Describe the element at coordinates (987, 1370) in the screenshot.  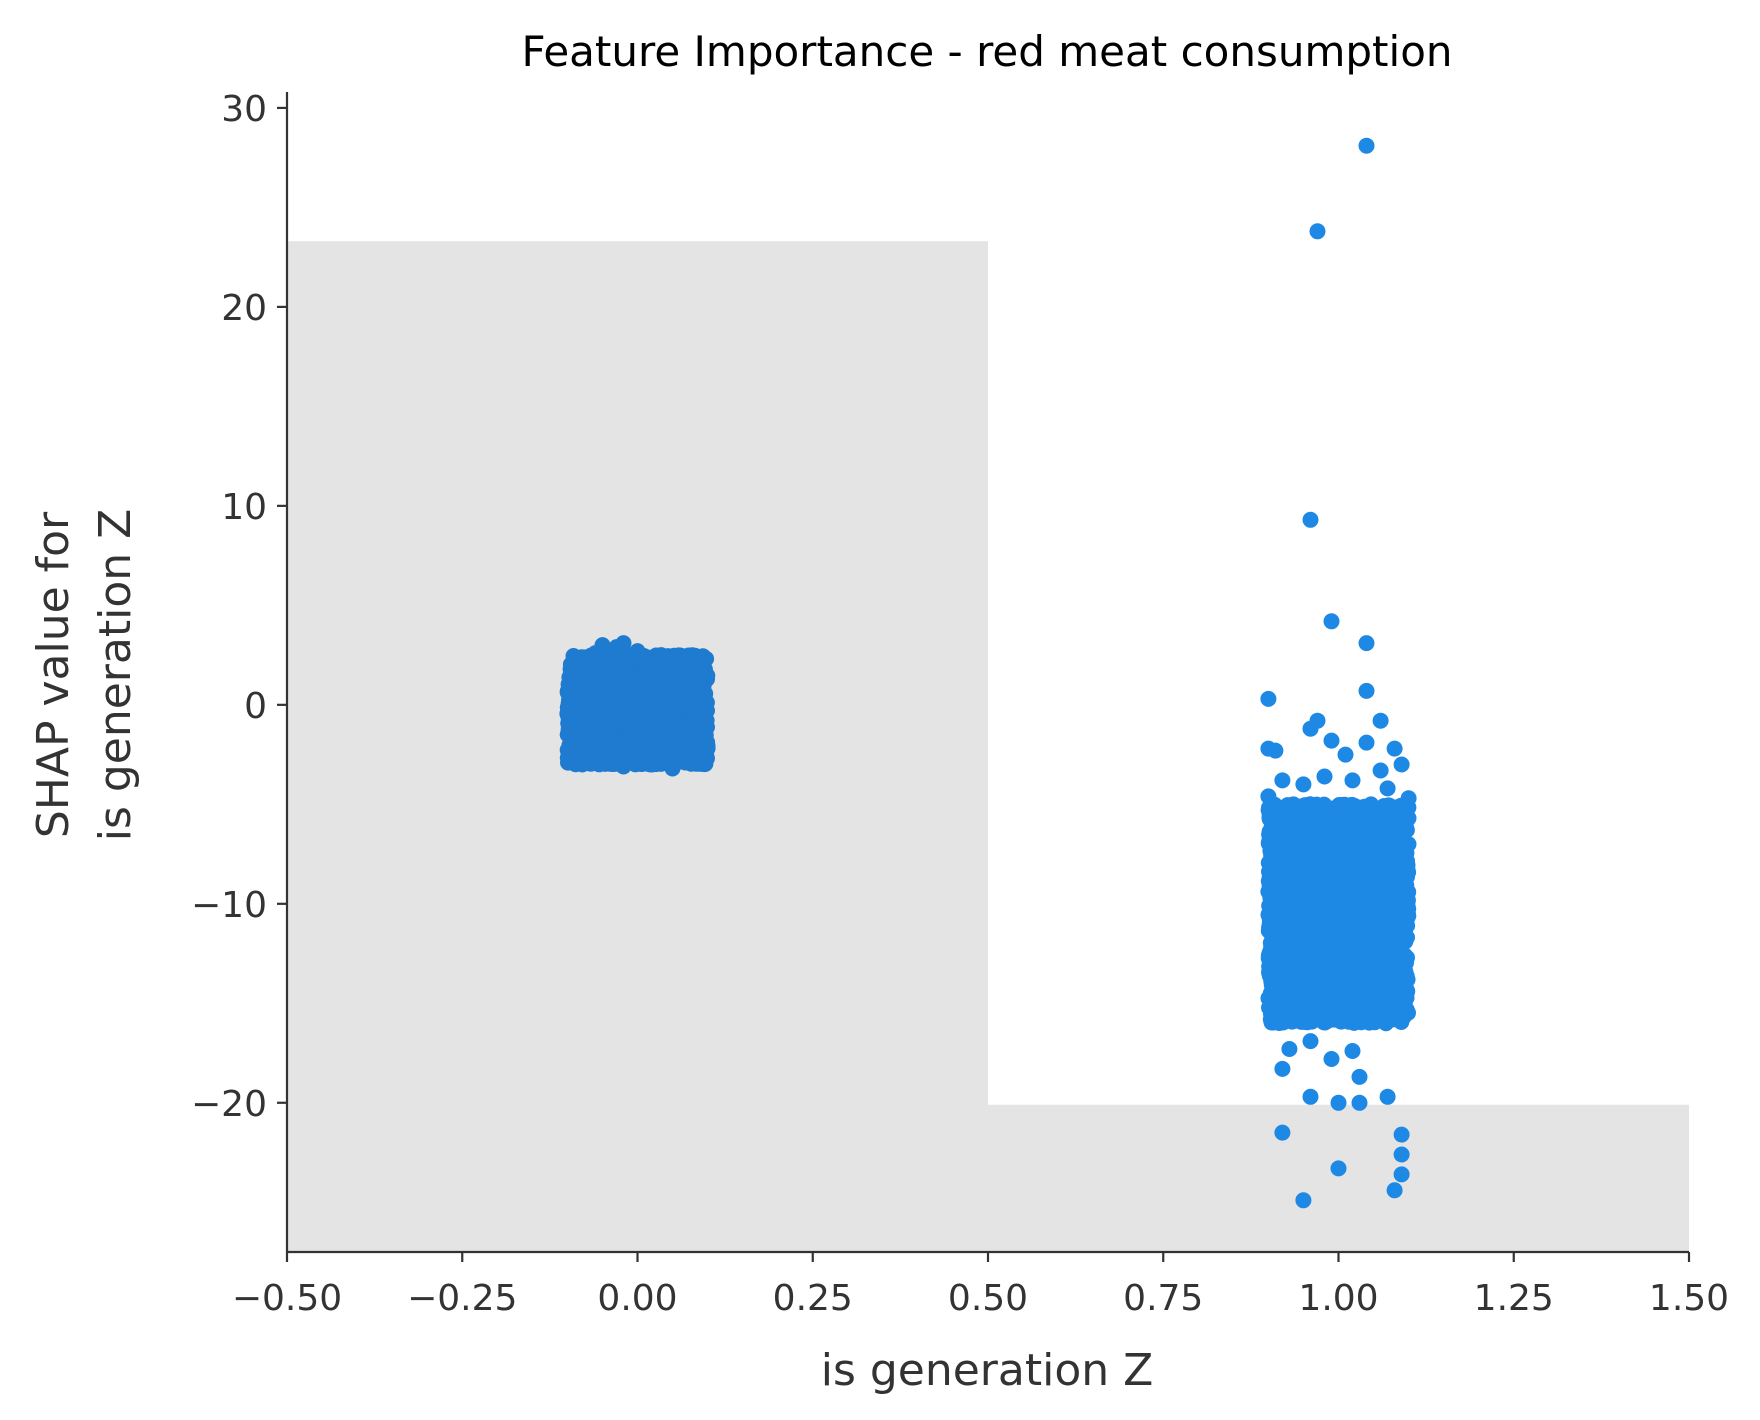
I see `x-axis-title: is generation Z` at that location.